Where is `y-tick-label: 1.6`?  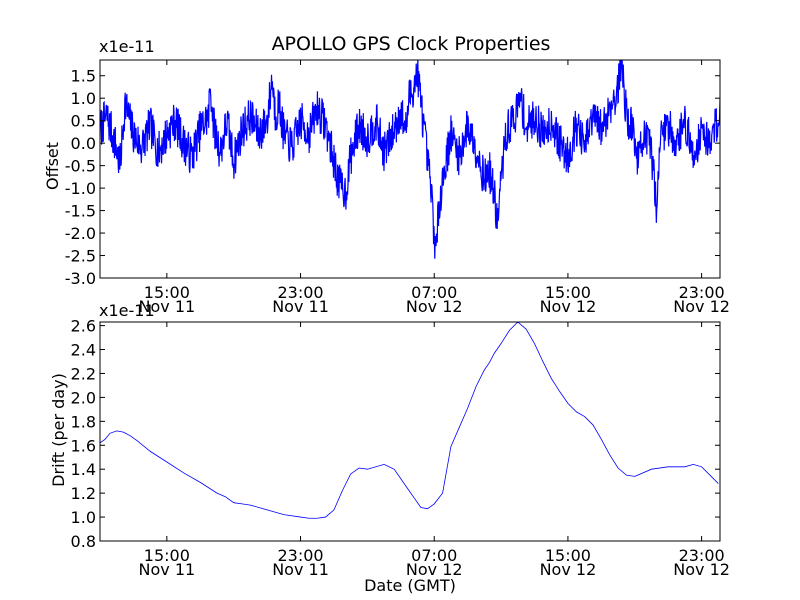
y-tick-label: 1.6 is located at coordinates (83, 445).